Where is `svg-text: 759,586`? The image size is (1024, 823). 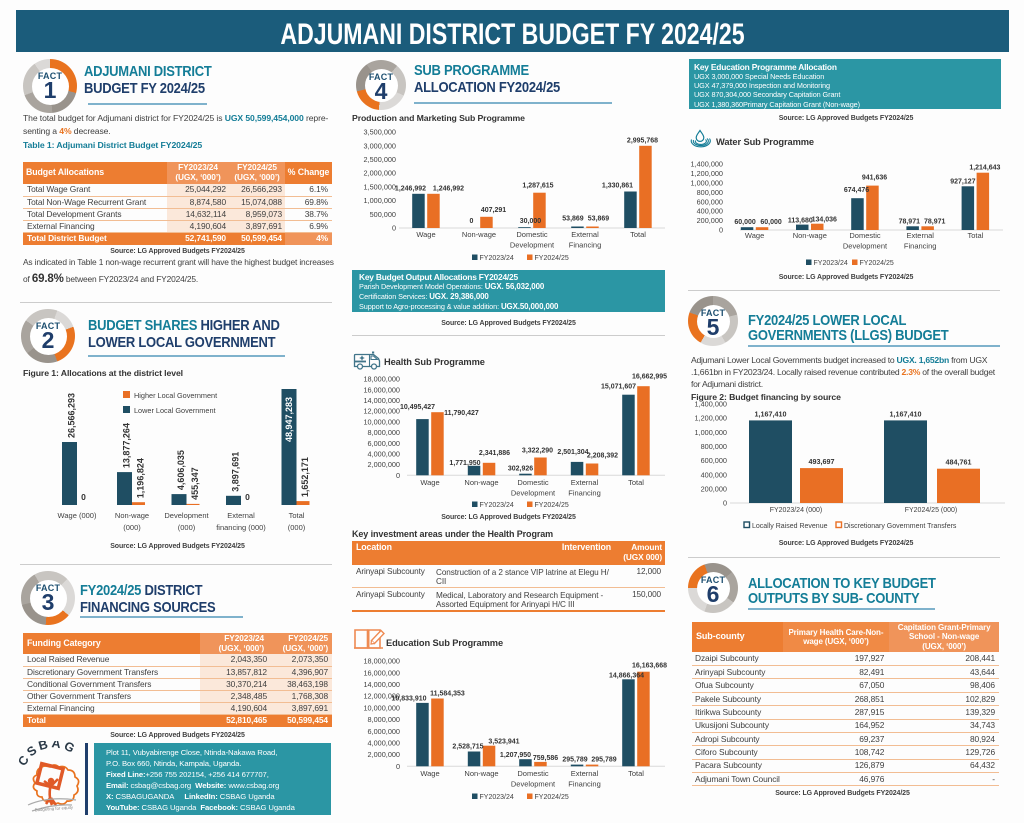
svg-text: 759,586 is located at coordinates (545, 758).